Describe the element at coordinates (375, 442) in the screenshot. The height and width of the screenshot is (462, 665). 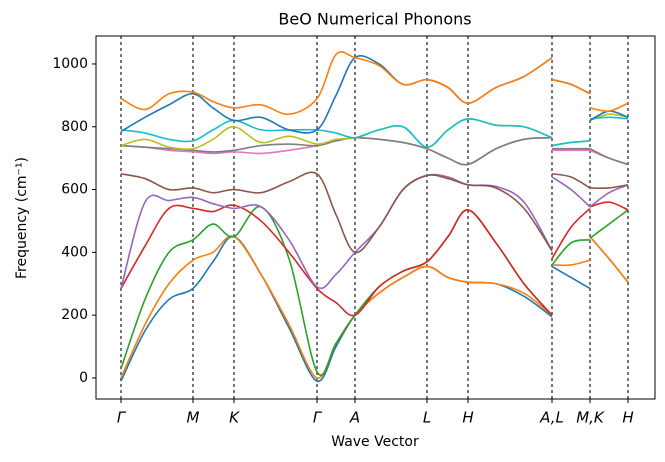
I see `x-axis-label: Wave Vector` at that location.